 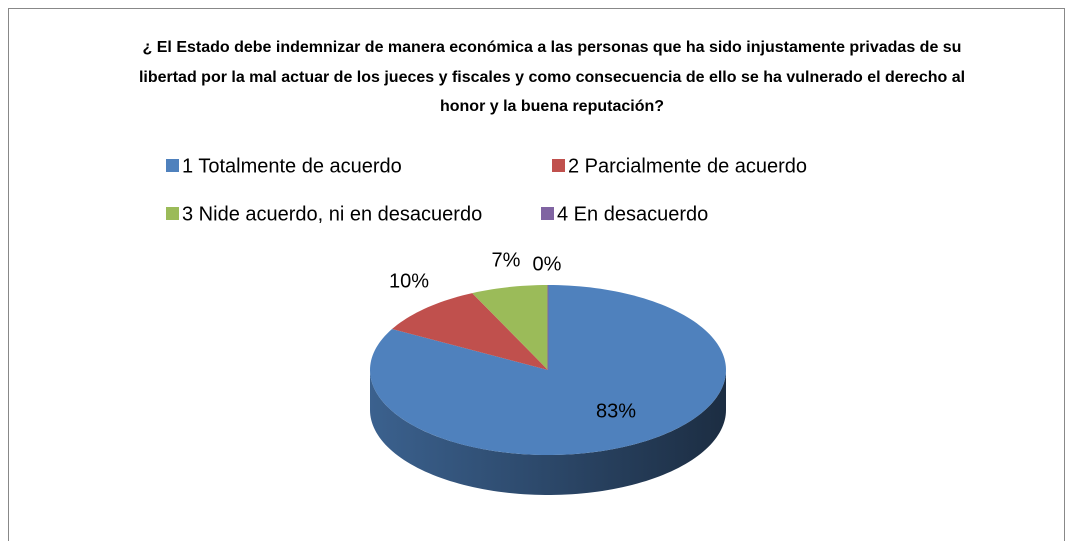 What do you see at coordinates (332, 214) in the screenshot?
I see `legend-label: 3 Nide acuerdo, ni en desacuerdo` at bounding box center [332, 214].